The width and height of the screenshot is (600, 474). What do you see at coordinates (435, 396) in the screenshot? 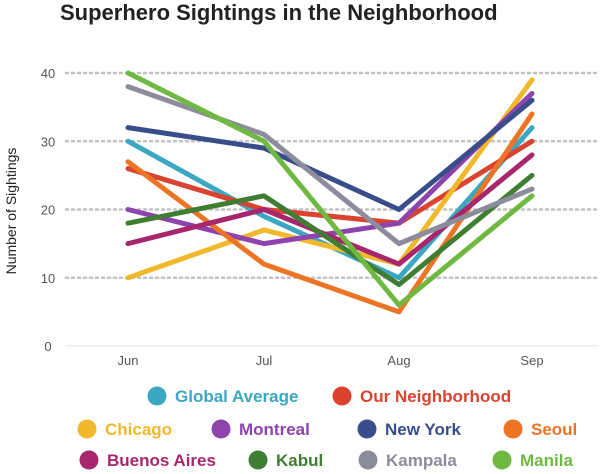
I see `legend-label: Our Neighborhood` at bounding box center [435, 396].